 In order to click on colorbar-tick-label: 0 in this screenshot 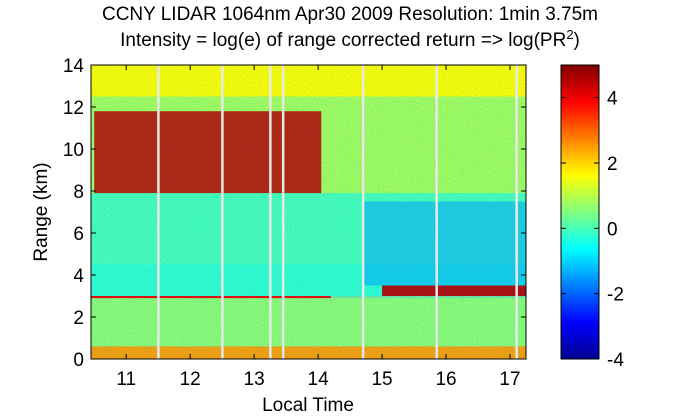, I will do `click(612, 229)`.